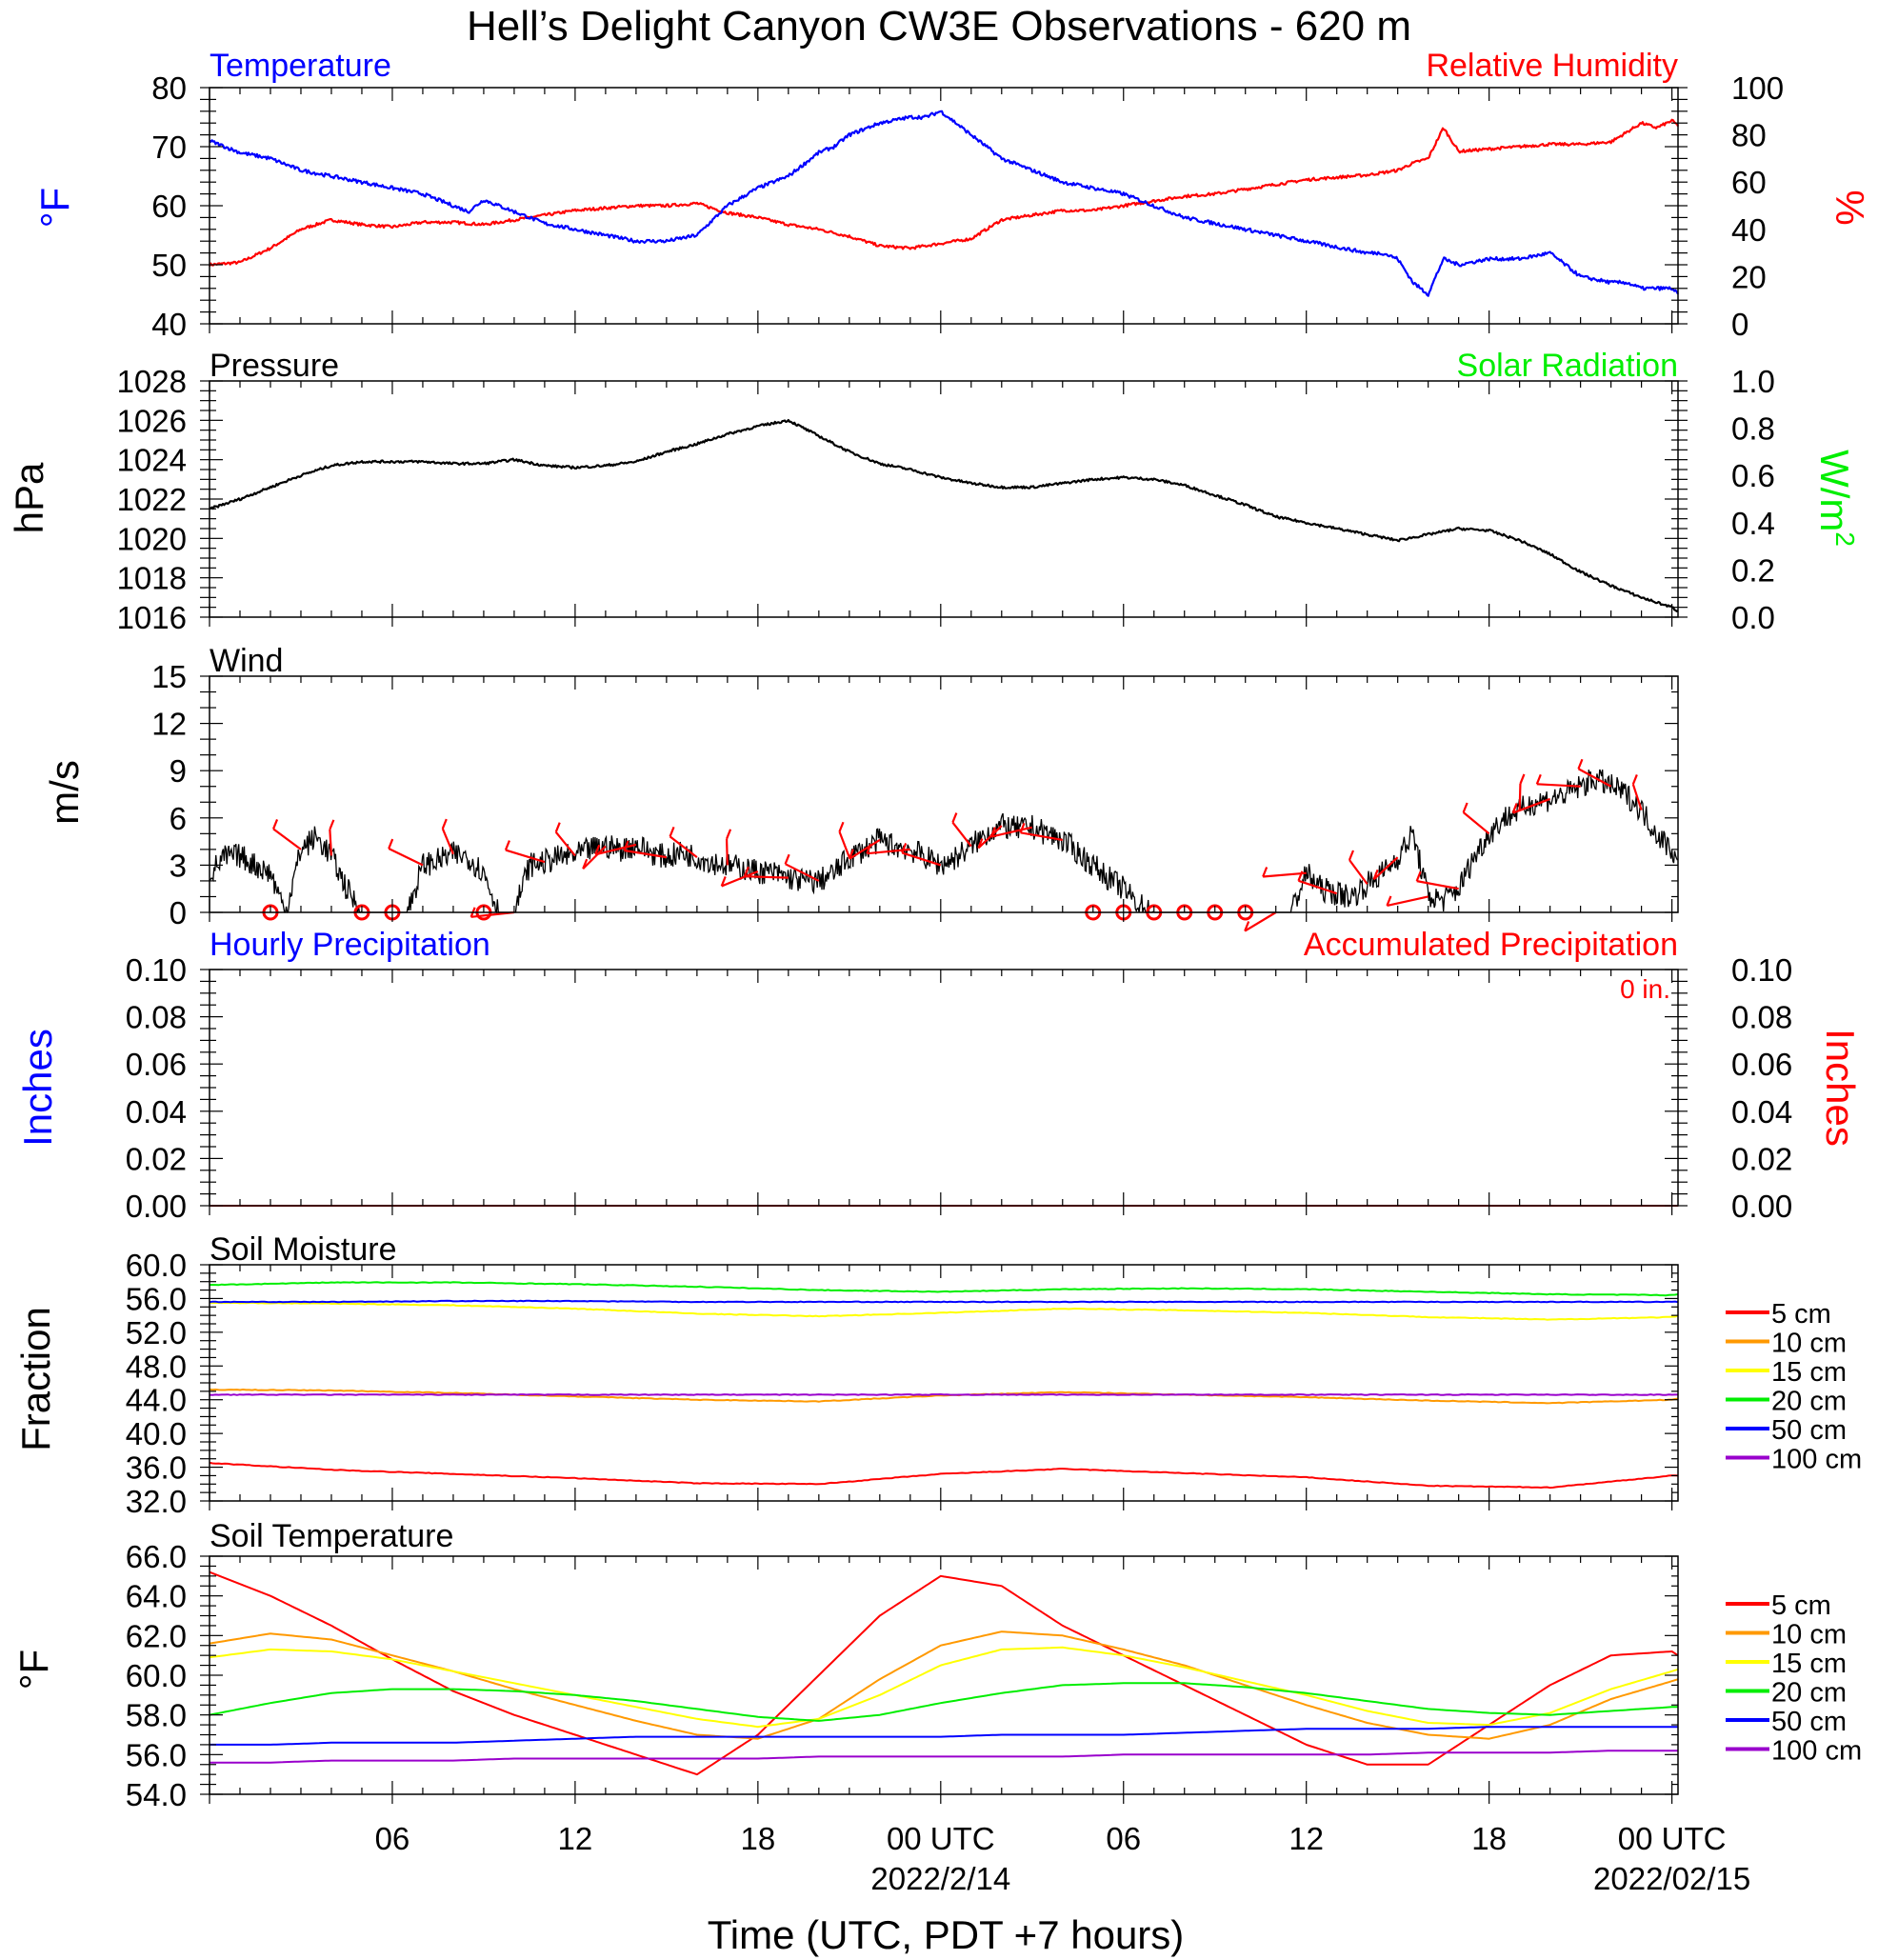  I want to click on wind-unit: m/s, so click(64, 792).